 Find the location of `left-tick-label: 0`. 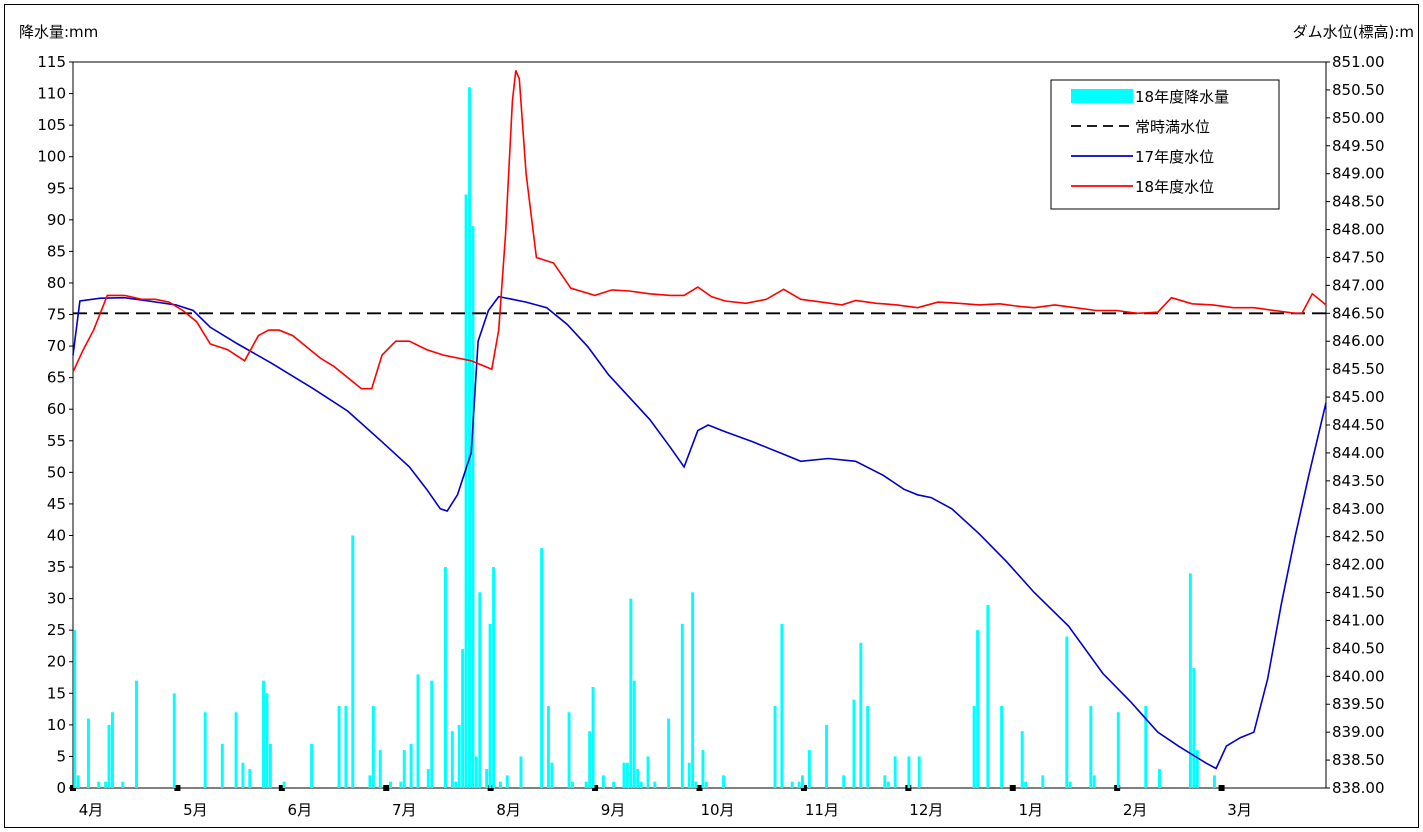

left-tick-label: 0 is located at coordinates (61, 788).